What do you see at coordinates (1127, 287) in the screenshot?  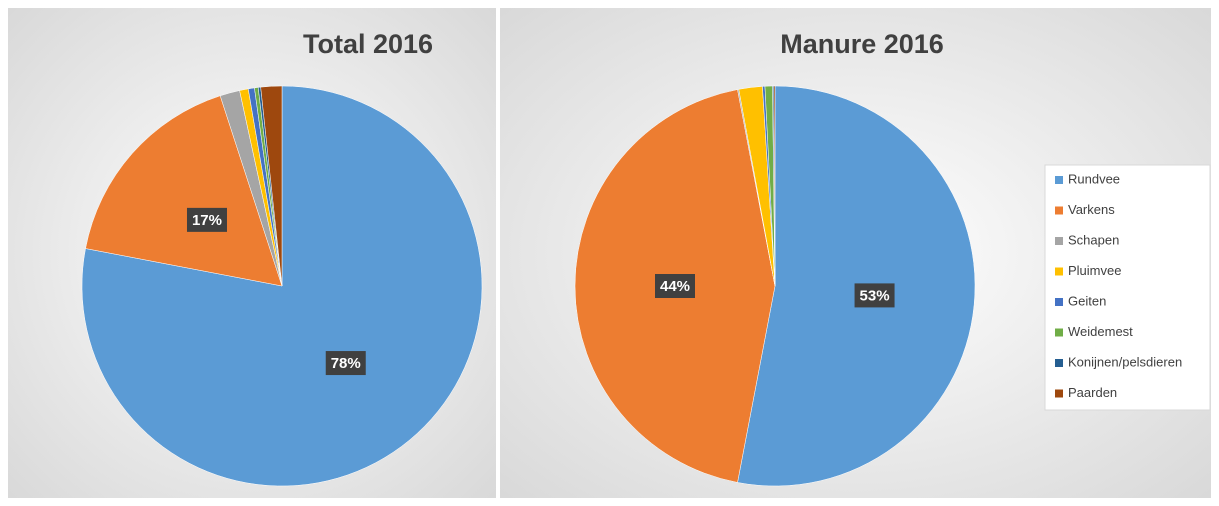 I see `legend-box` at bounding box center [1127, 287].